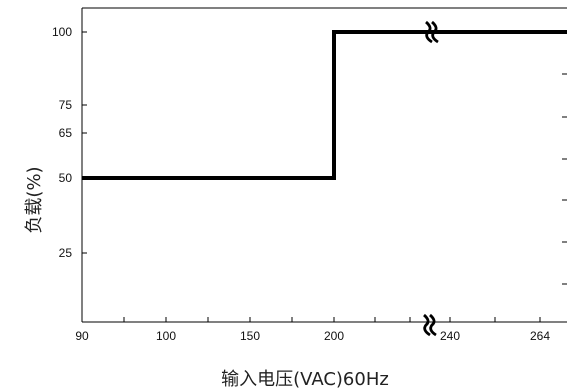 This screenshot has width=567, height=391. Describe the element at coordinates (312, 330) in the screenshot. I see `x-ticks: 90 100 150 200 240 264` at that location.